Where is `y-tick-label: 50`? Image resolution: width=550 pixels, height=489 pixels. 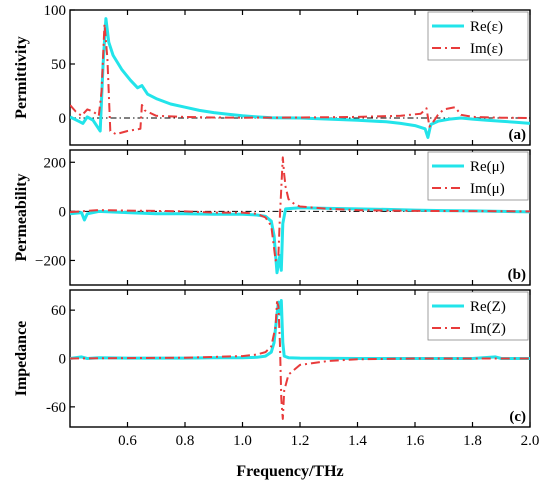
y-tick-label: 50 is located at coordinates (58, 65).